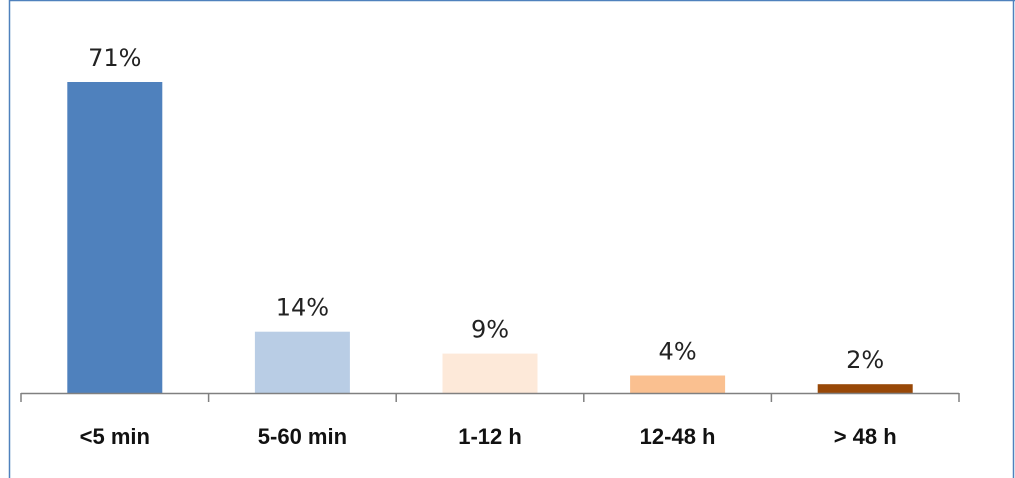  What do you see at coordinates (115, 436) in the screenshot?
I see `category-tick-label: <5 min` at bounding box center [115, 436].